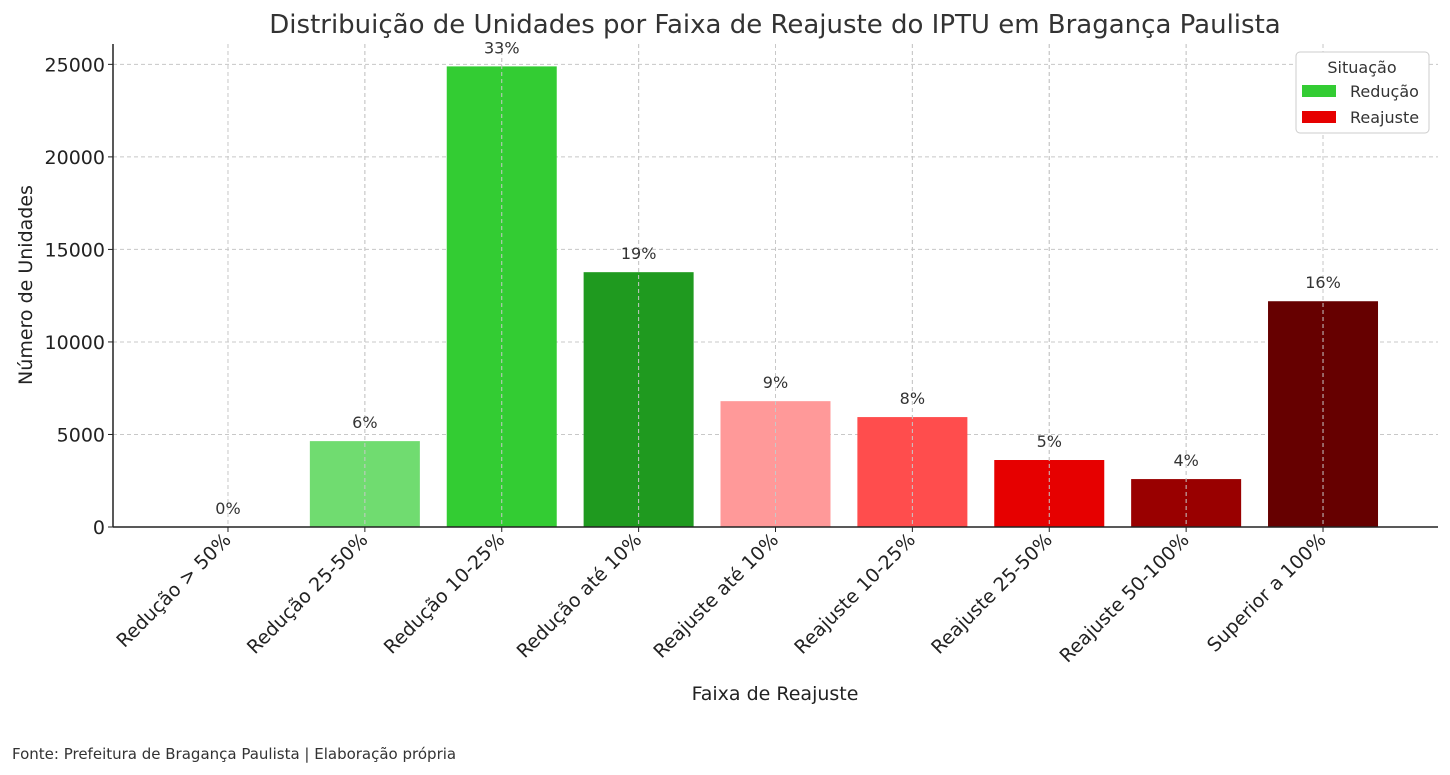 This screenshot has width=1450, height=775. Describe the element at coordinates (173, 590) in the screenshot. I see `x-tick-label: Redução > 50%` at that location.